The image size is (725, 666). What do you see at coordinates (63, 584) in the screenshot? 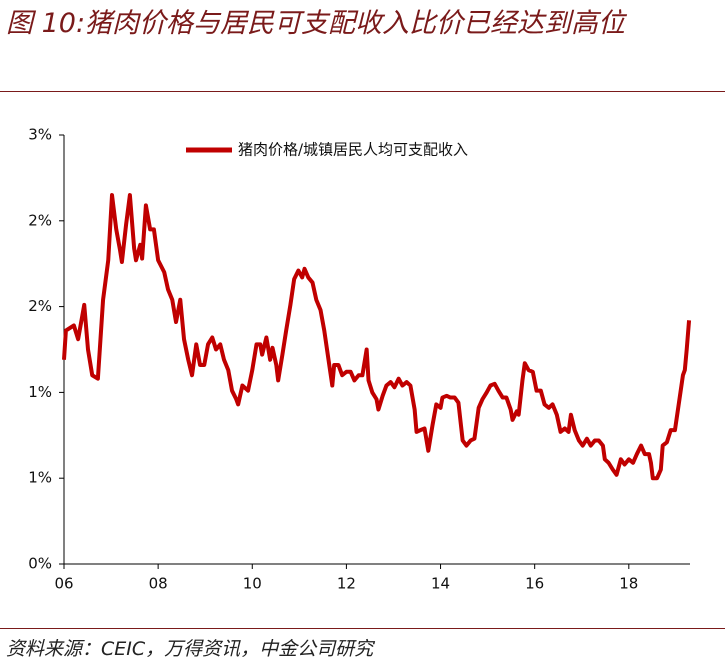
I see `x-tick-label: 06` at bounding box center [63, 584].